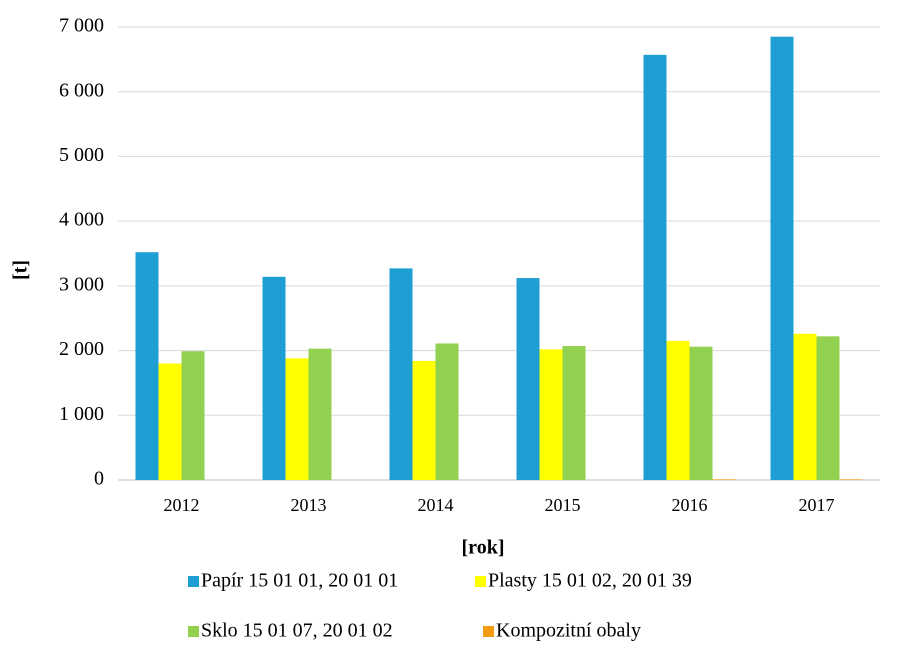 The width and height of the screenshot is (908, 646). Describe the element at coordinates (297, 631) in the screenshot. I see `legend-label: Sklo 15 01 07, 20 01 02` at that location.